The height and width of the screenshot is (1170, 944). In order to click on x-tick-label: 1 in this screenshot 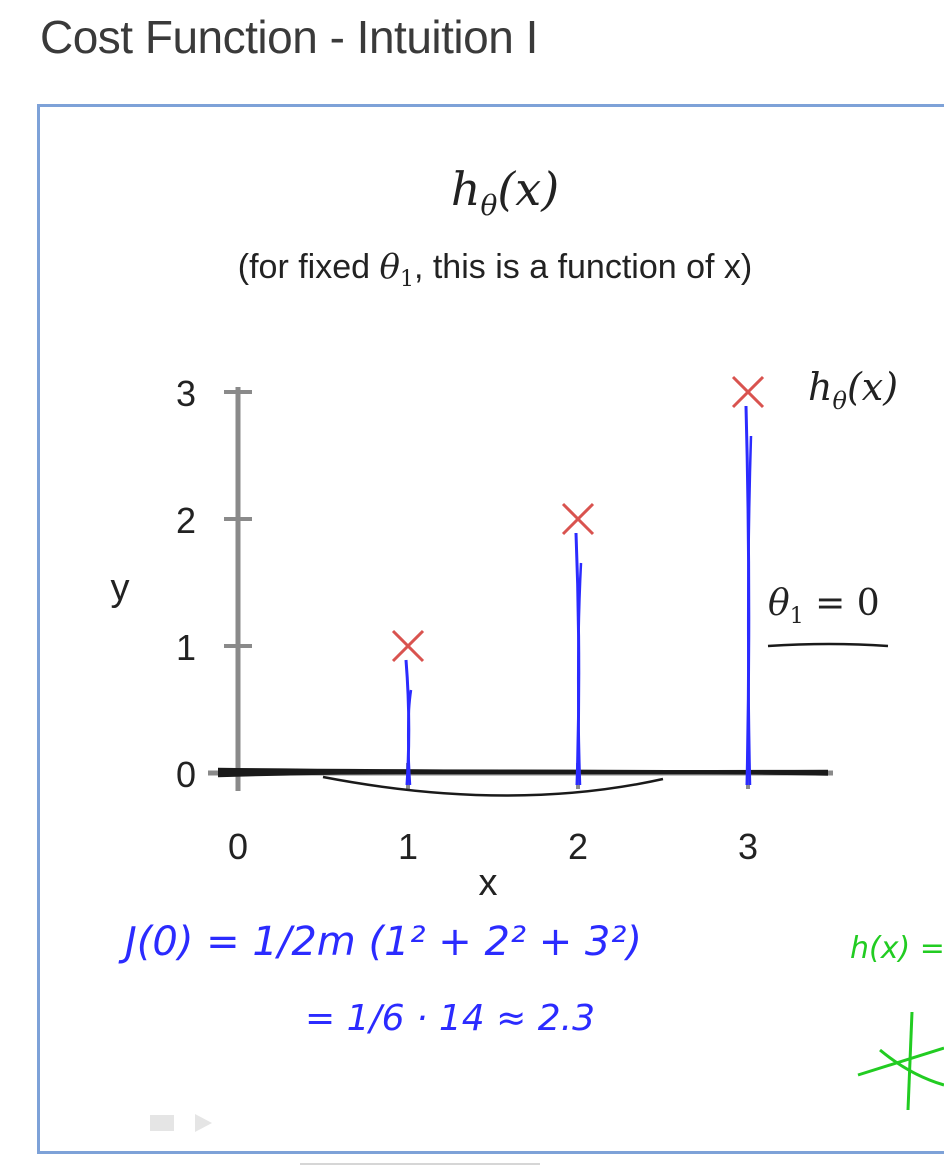, I will do `click(408, 846)`.